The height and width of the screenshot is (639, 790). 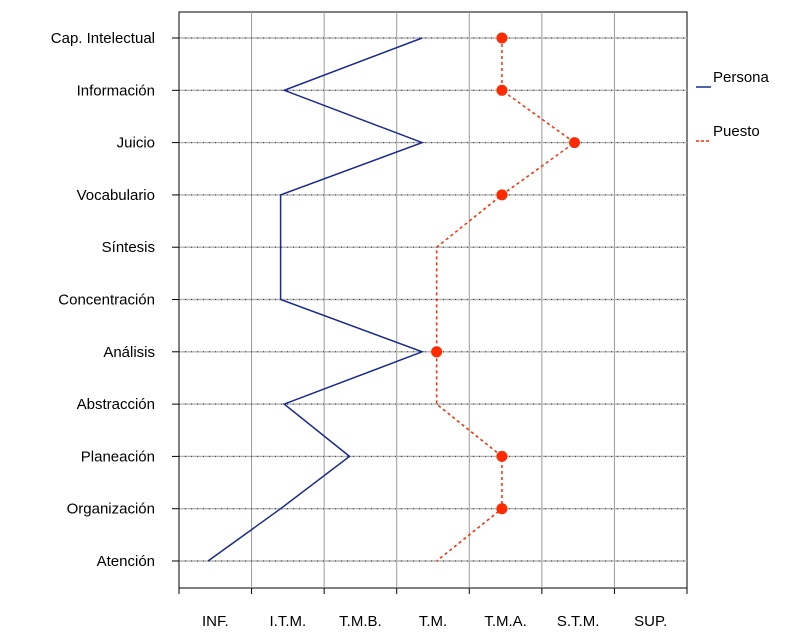 What do you see at coordinates (111, 509) in the screenshot?
I see `y-tick-label: Organización` at bounding box center [111, 509].